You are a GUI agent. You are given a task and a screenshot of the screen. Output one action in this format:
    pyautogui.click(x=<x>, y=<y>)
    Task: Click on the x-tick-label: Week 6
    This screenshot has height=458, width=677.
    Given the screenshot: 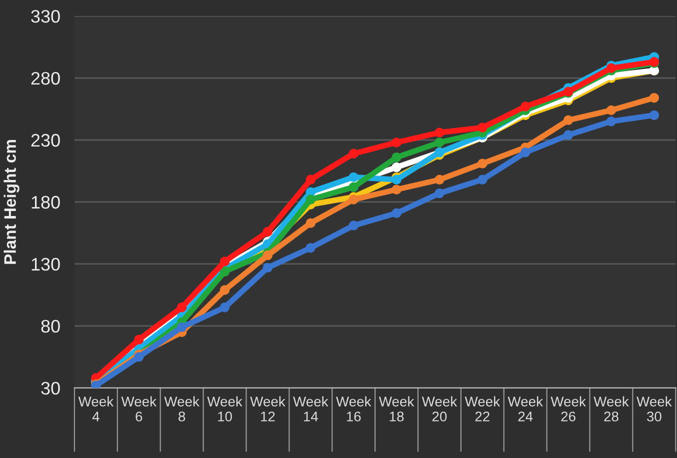 What is the action you would take?
    pyautogui.click(x=139, y=409)
    